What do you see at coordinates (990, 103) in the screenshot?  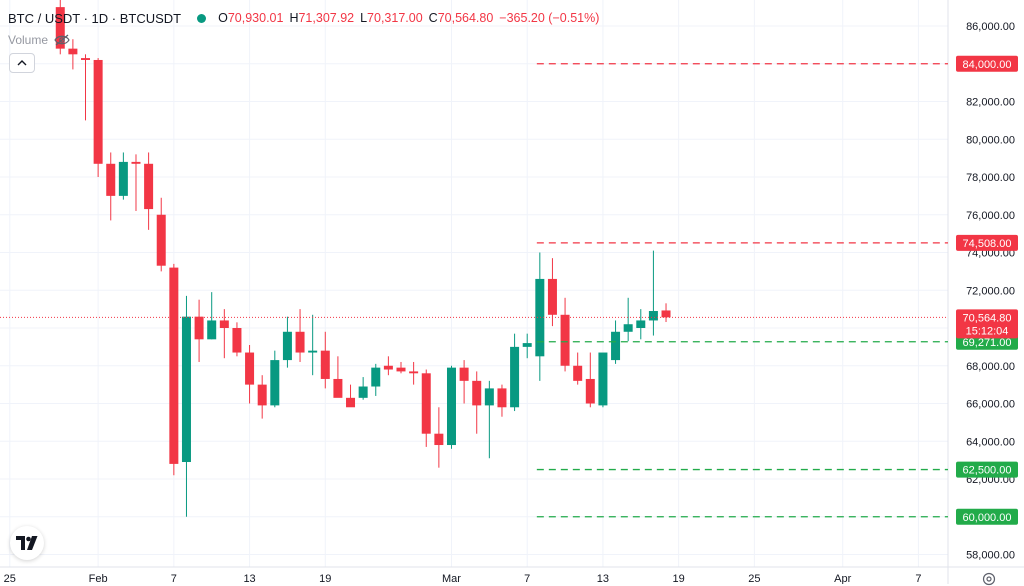 I see `y-tick-label: 82,000.00` at bounding box center [990, 103].